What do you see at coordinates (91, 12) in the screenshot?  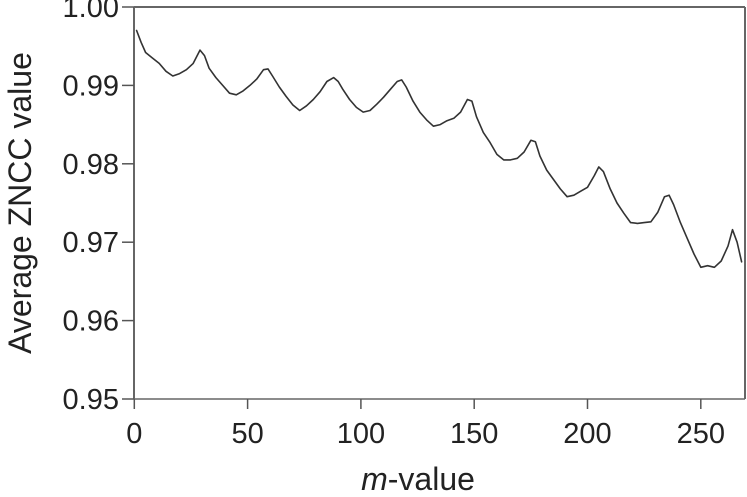 I see `y-tick-label: 1.00` at bounding box center [91, 12].